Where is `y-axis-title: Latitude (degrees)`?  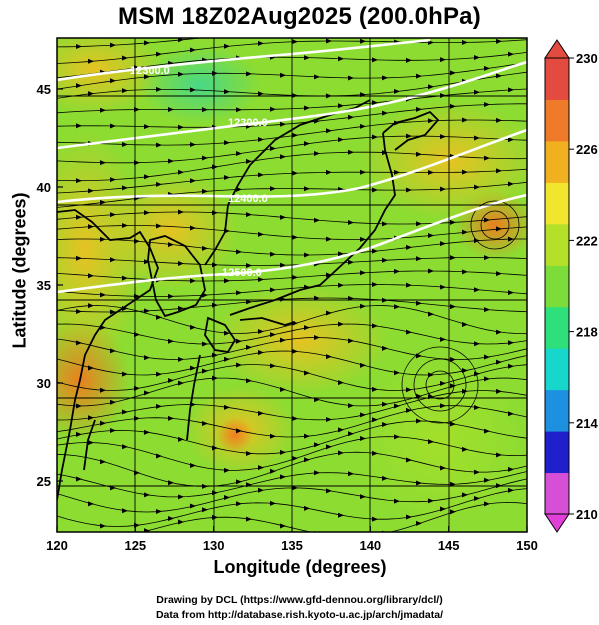
y-axis-title: Latitude (degrees) is located at coordinates (19, 270).